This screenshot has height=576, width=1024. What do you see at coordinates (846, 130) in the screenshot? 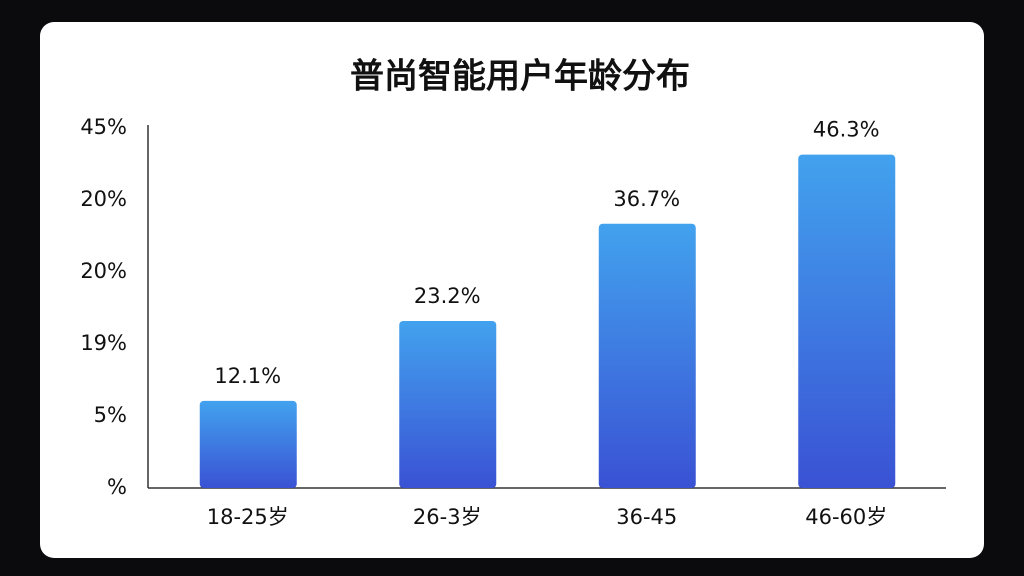
I see `value-label: 46.3%` at bounding box center [846, 130].